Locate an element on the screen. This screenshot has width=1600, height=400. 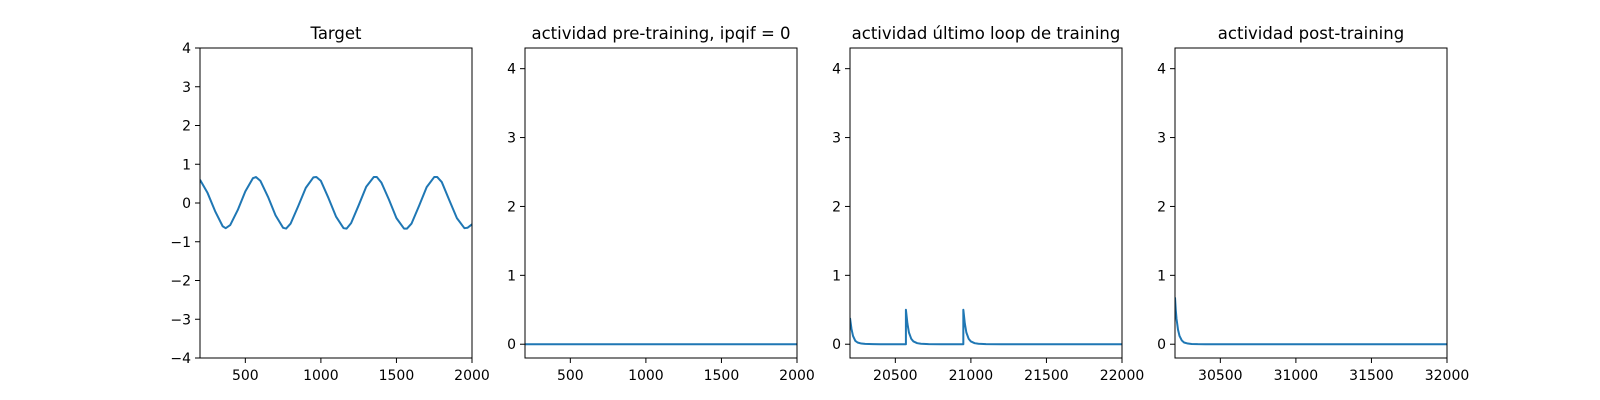
x-tick-label: 31500 is located at coordinates (1371, 376).